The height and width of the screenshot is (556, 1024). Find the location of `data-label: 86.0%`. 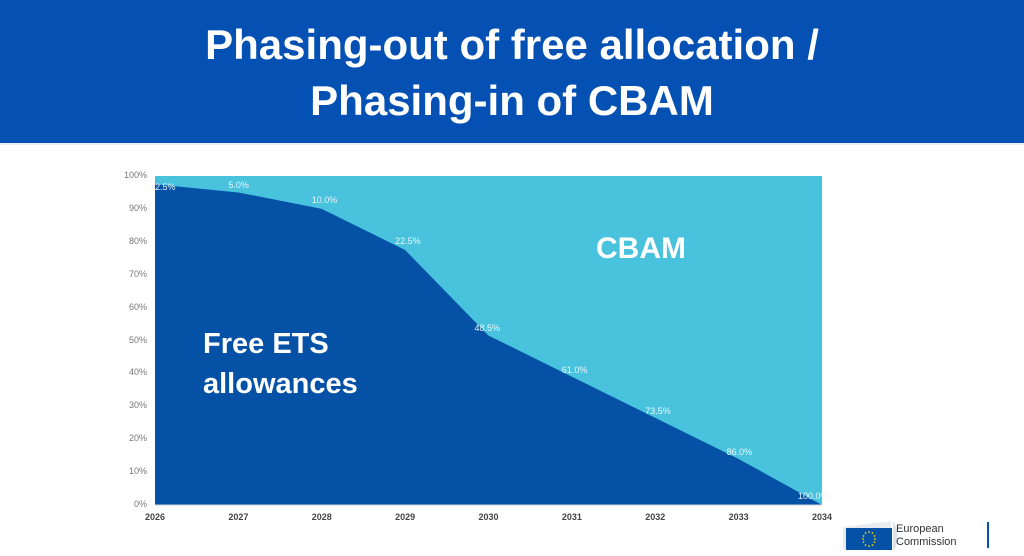

data-label: 86.0% is located at coordinates (739, 451).